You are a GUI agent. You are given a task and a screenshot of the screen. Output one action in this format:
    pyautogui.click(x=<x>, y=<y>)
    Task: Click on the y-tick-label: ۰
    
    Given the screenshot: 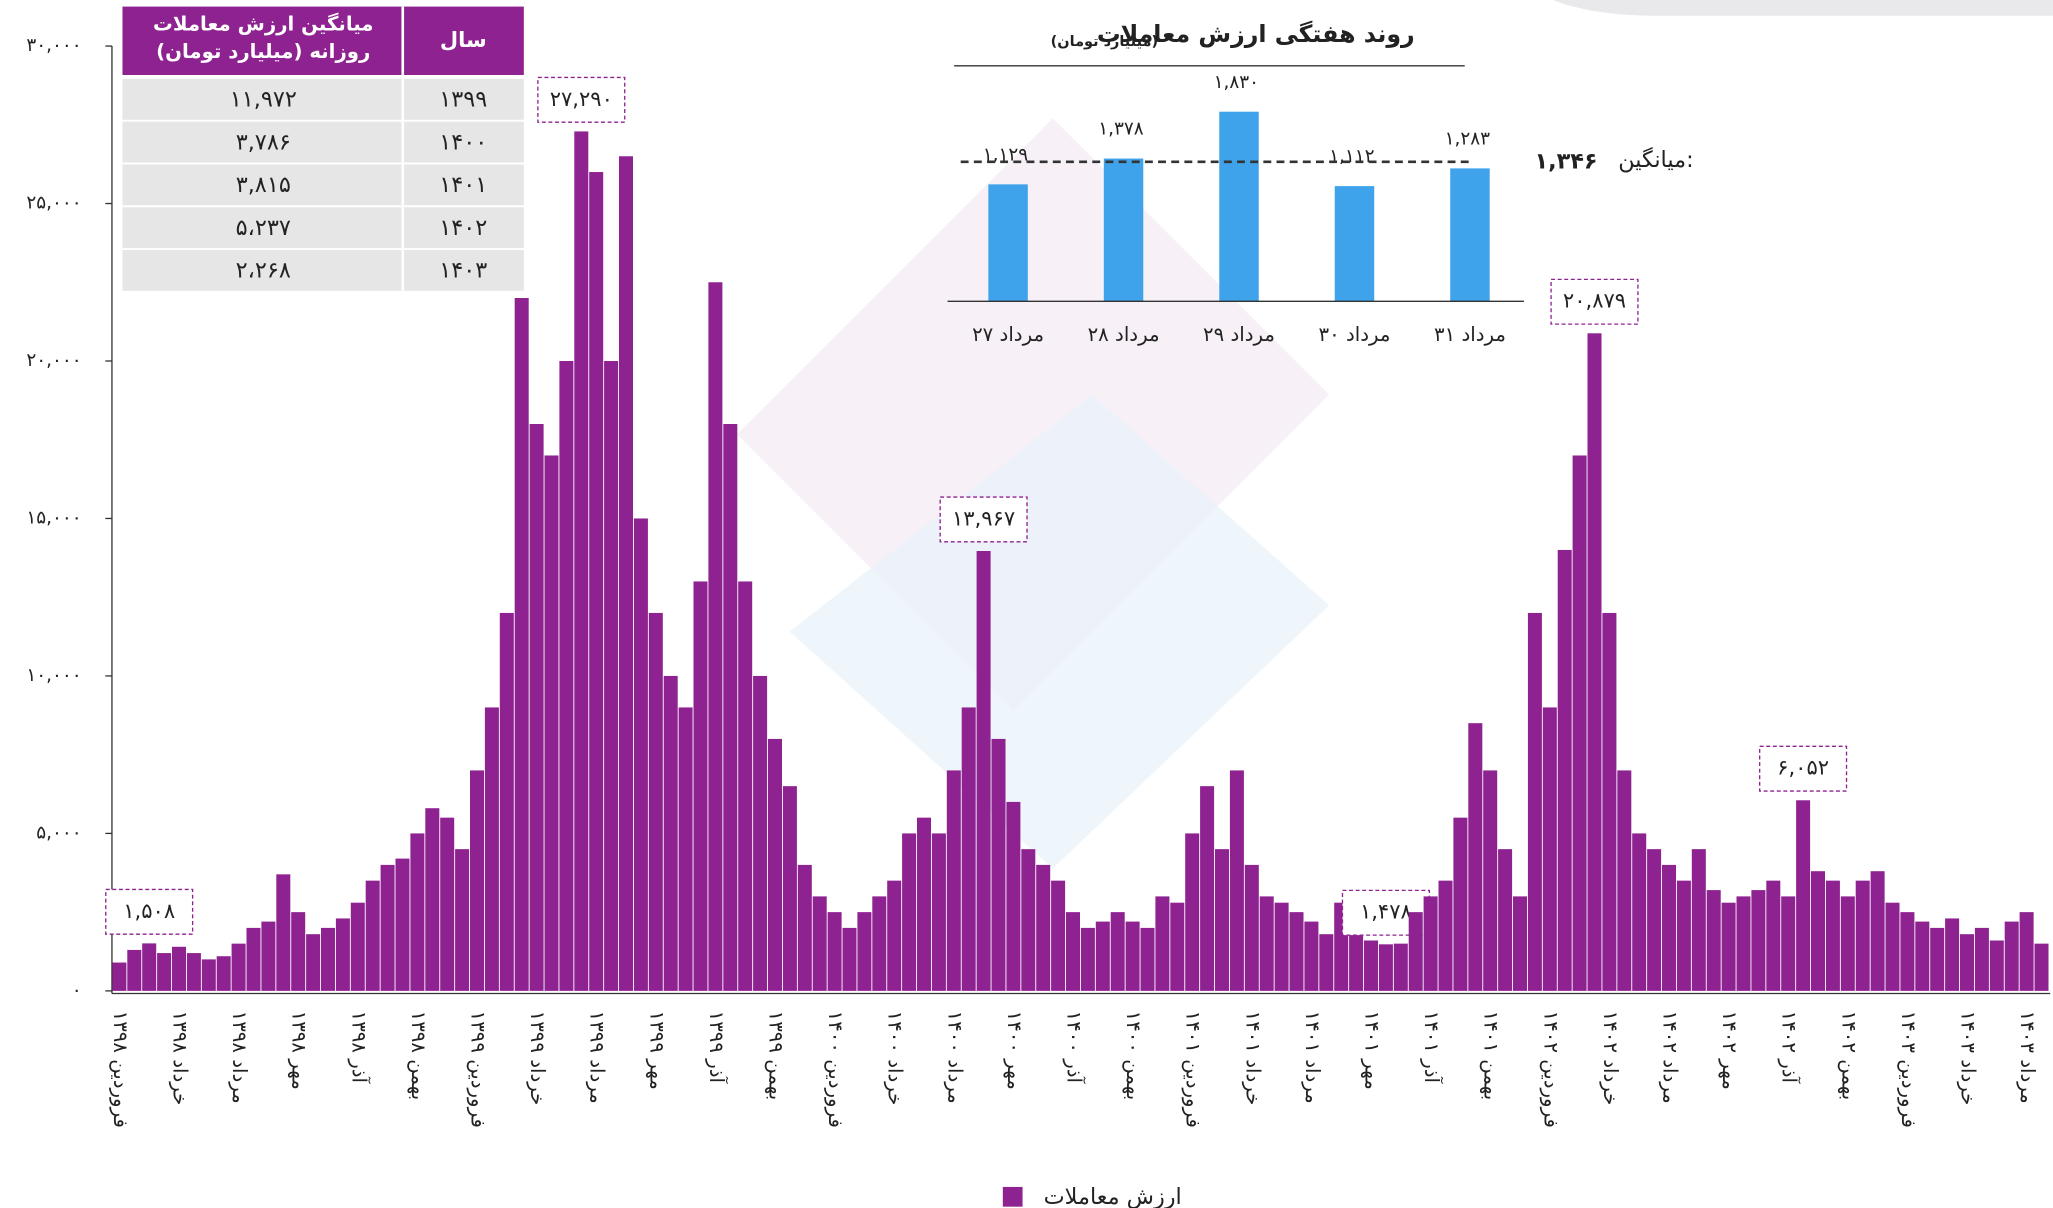 What is the action you would take?
    pyautogui.click(x=77, y=990)
    